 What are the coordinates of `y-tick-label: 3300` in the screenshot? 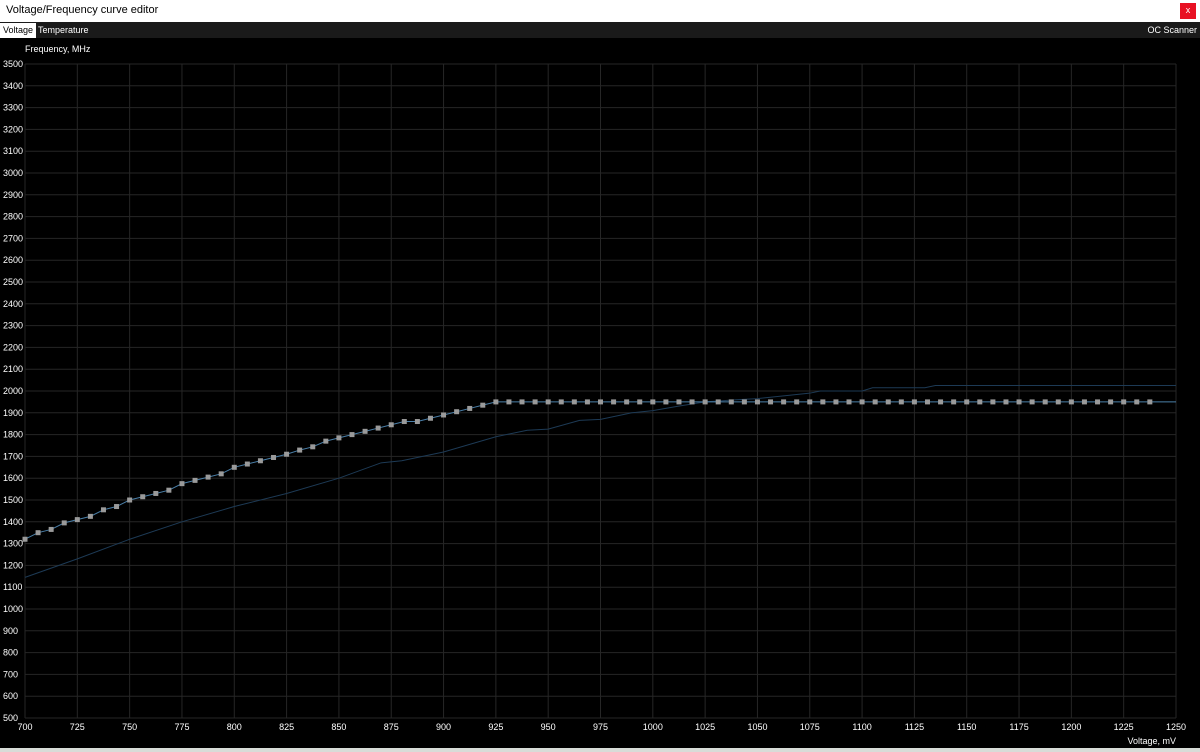 It's located at (13, 108).